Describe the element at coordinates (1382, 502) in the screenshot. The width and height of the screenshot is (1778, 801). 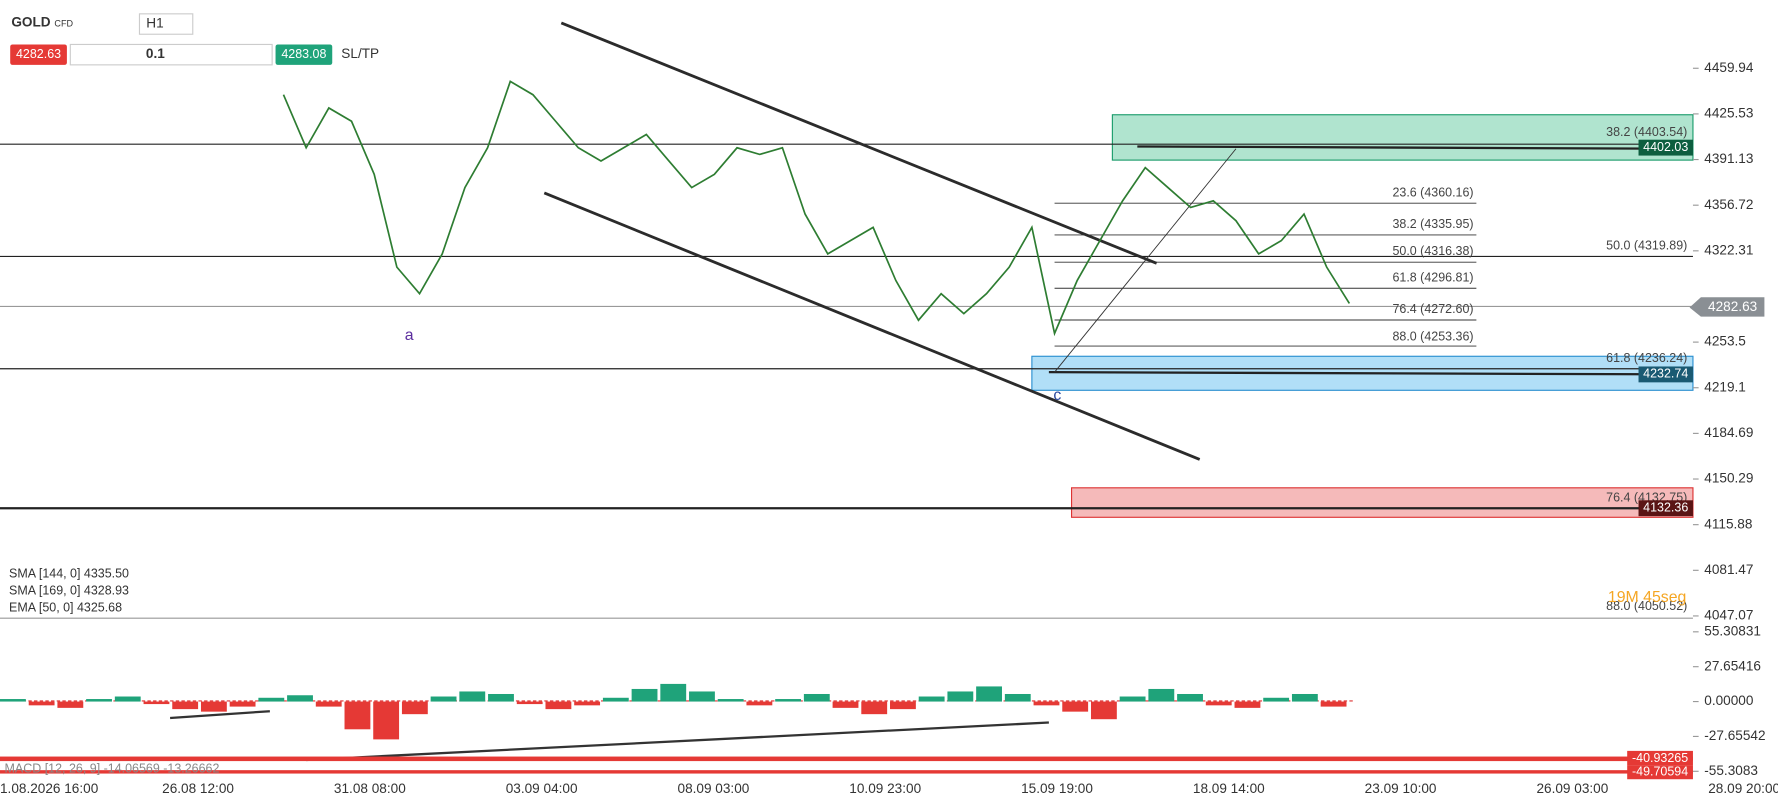
I see `demand-zone-low` at that location.